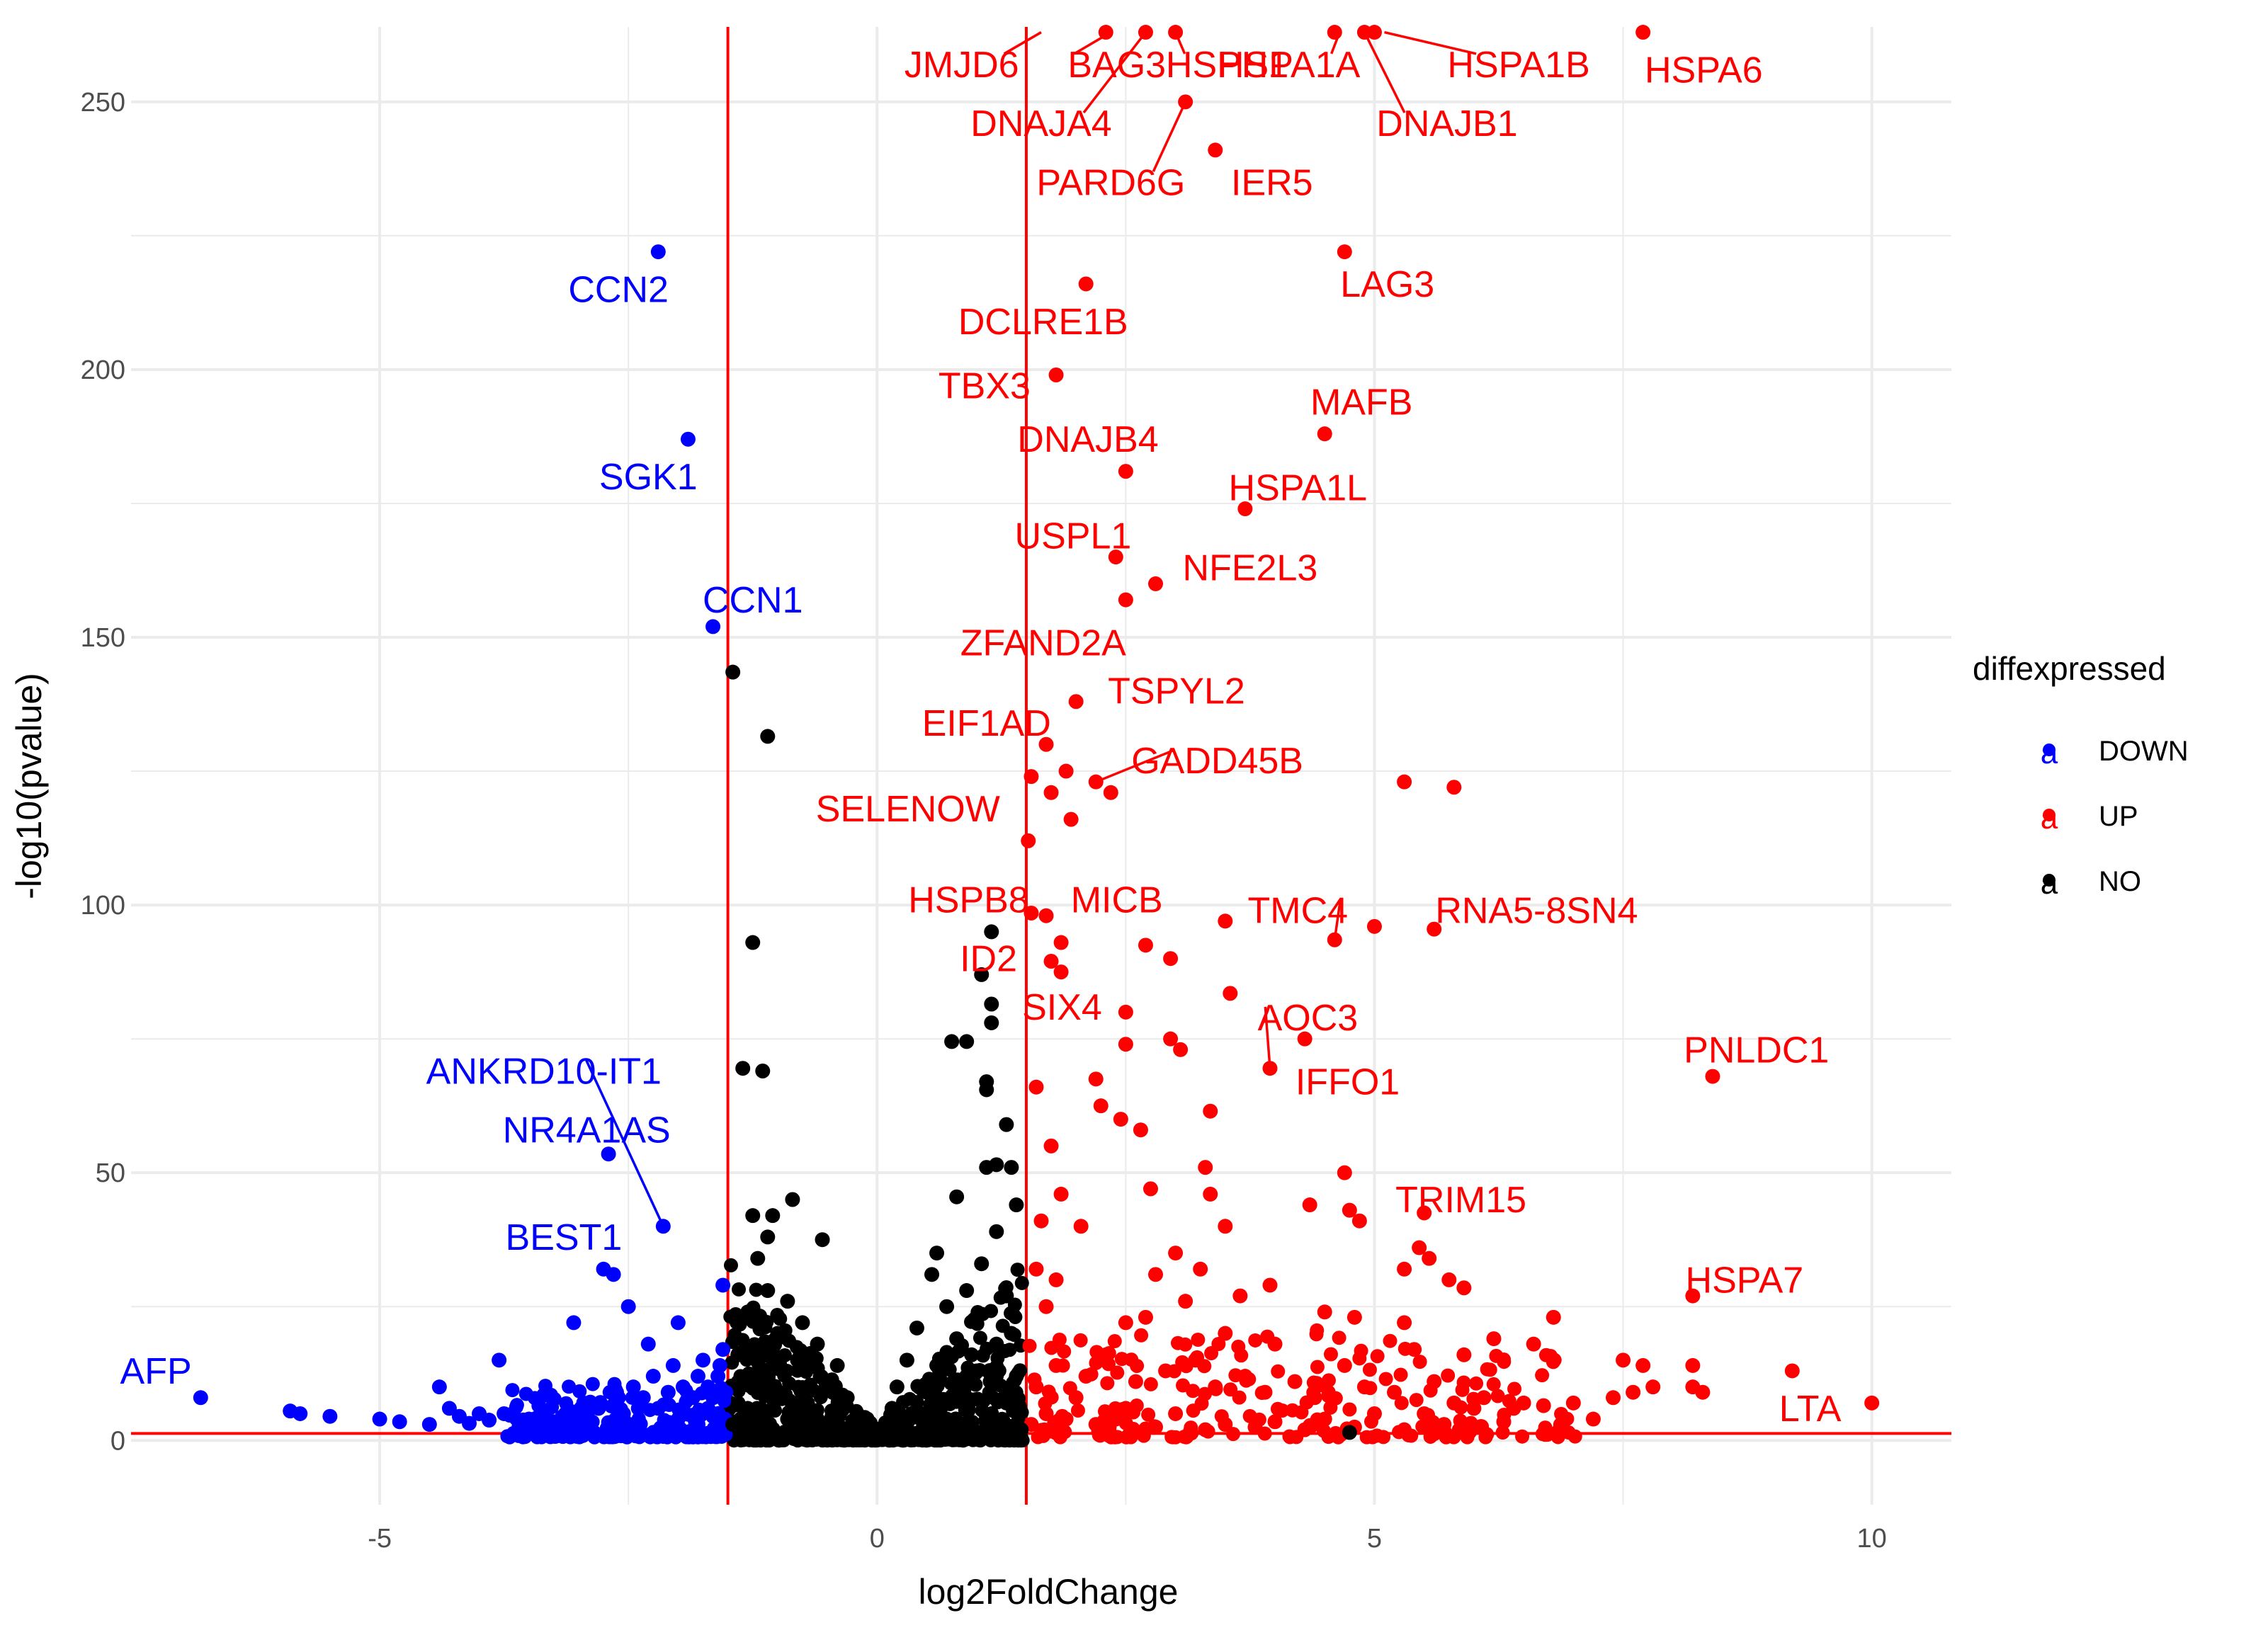 The height and width of the screenshot is (1635, 2268). What do you see at coordinates (103, 103) in the screenshot?
I see `y-tick-label: 250` at bounding box center [103, 103].